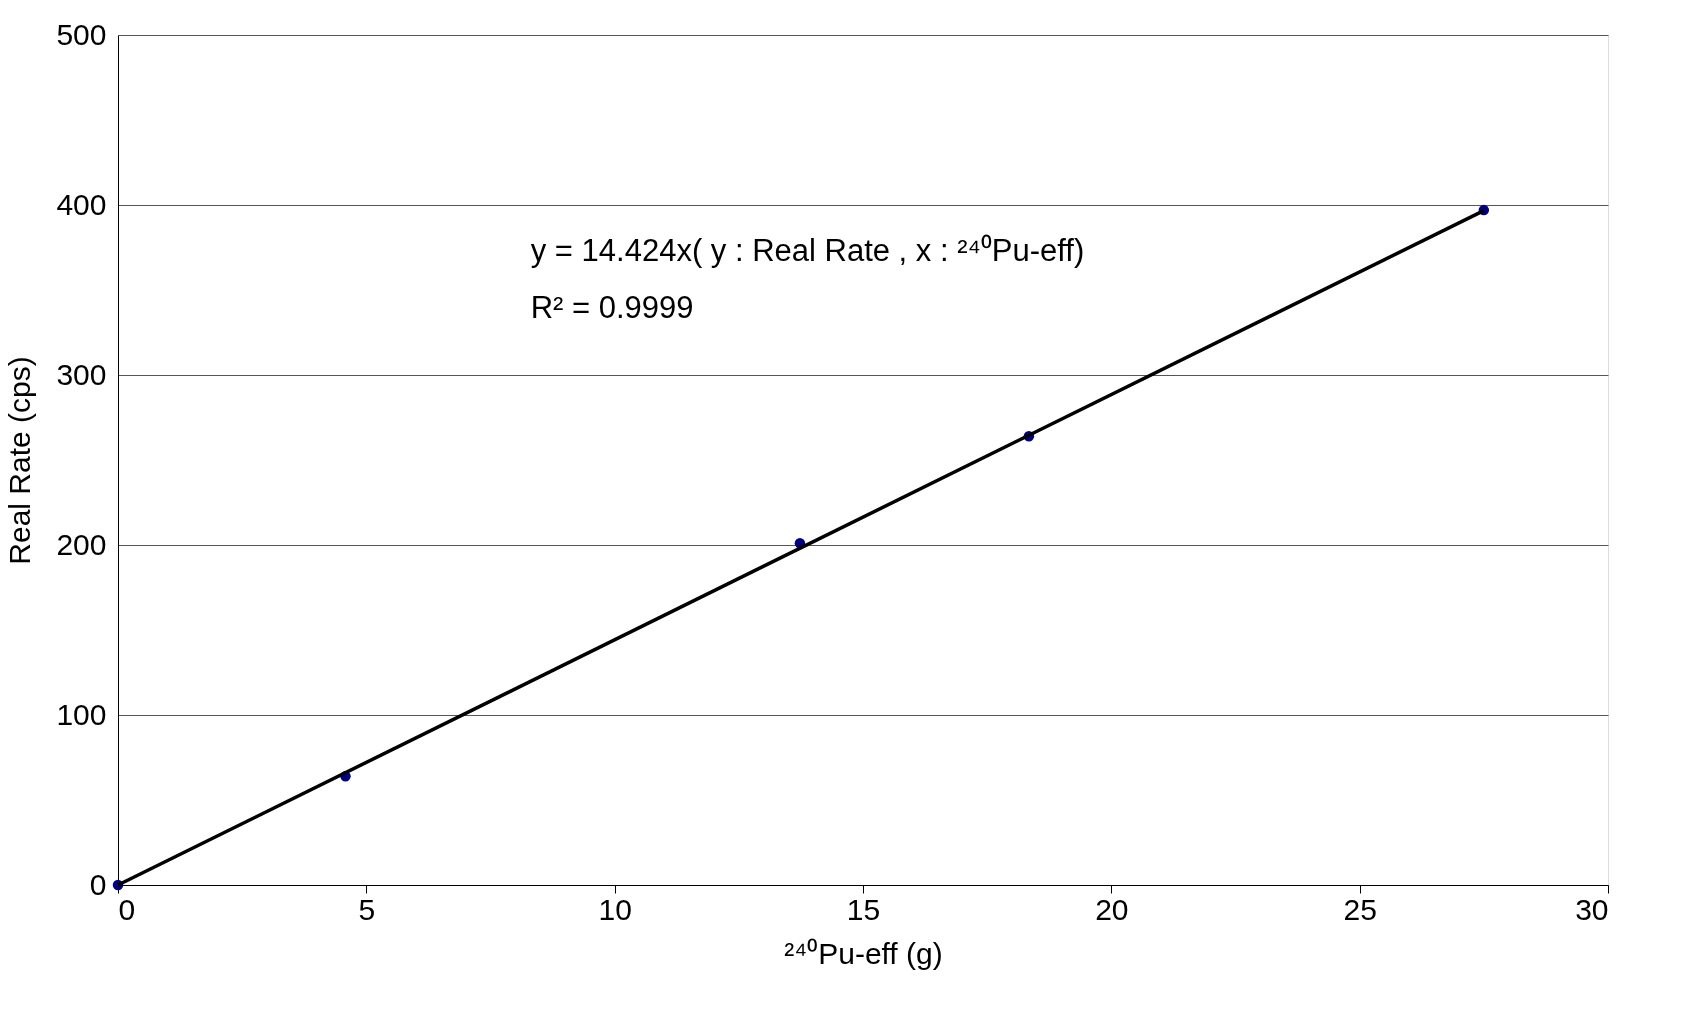 The image size is (1686, 1030). What do you see at coordinates (98, 884) in the screenshot?
I see `y-tick-label: 0` at bounding box center [98, 884].